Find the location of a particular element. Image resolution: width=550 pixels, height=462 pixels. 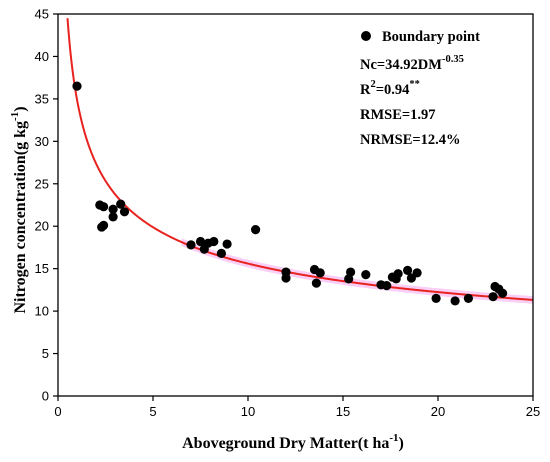

y-tick-label: 20 is located at coordinates (42, 226).